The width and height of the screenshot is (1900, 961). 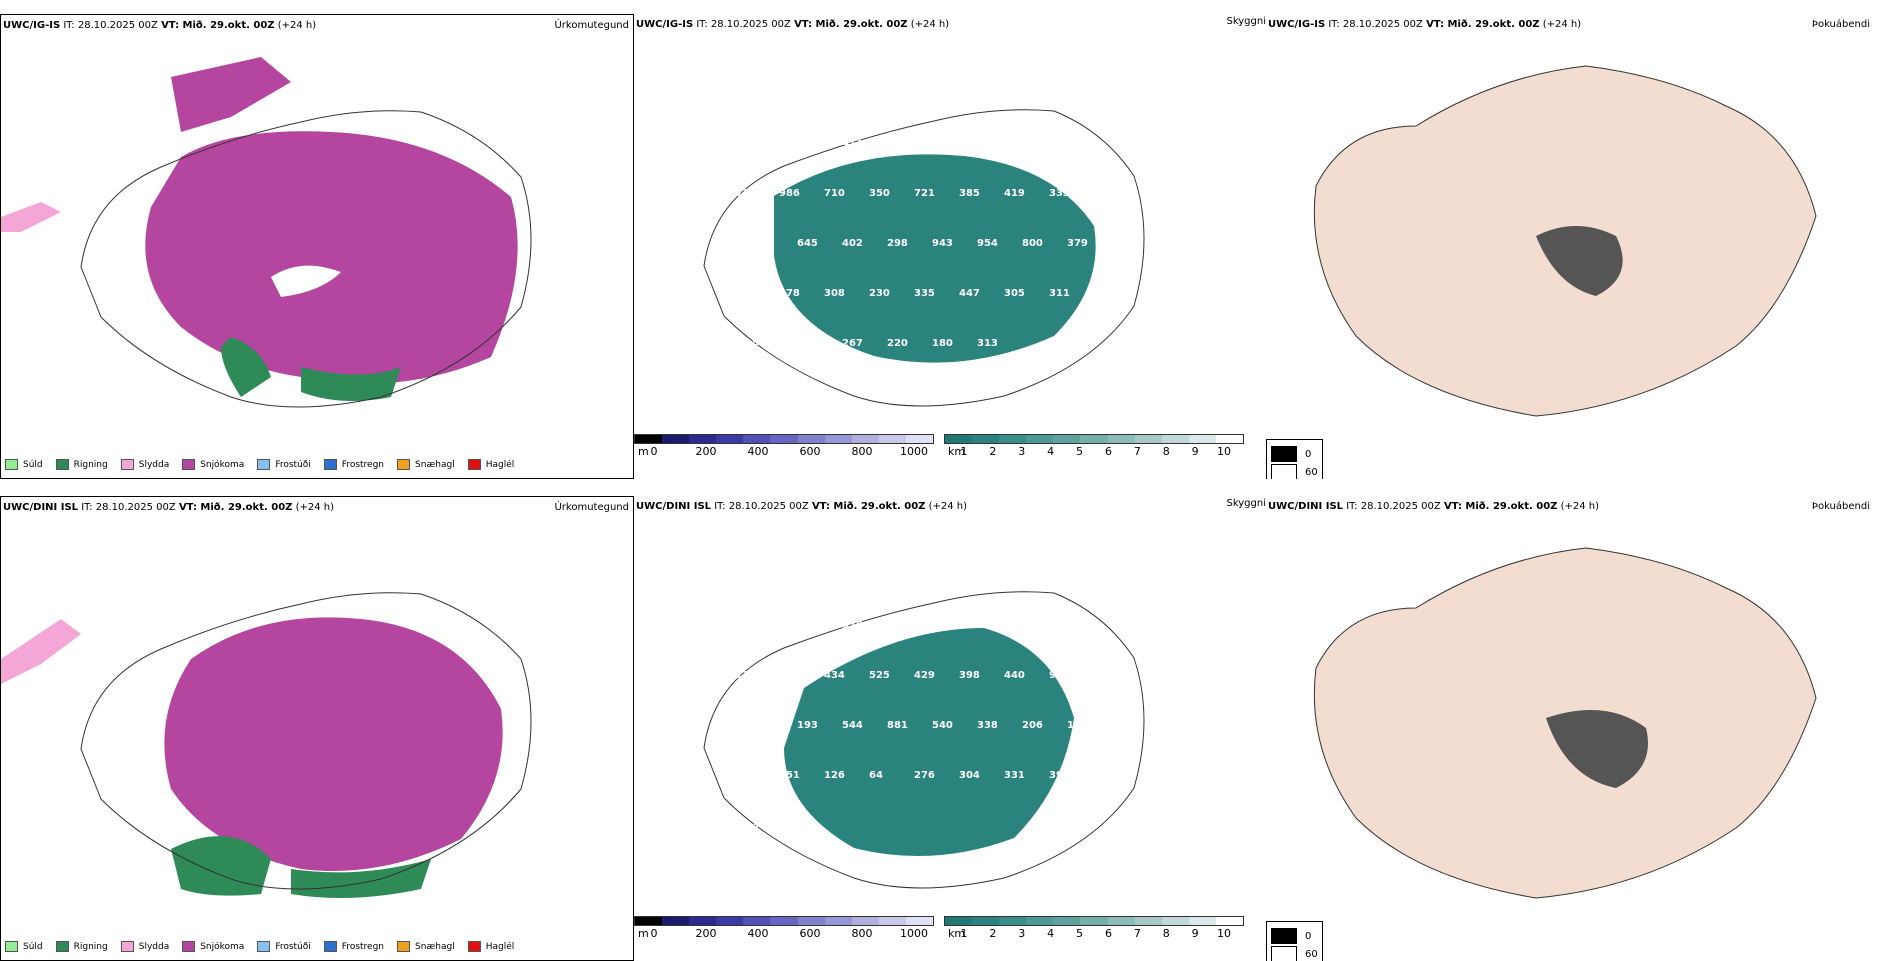 What do you see at coordinates (1051, 451) in the screenshot?
I see `colorbar-tick: 4` at bounding box center [1051, 451].